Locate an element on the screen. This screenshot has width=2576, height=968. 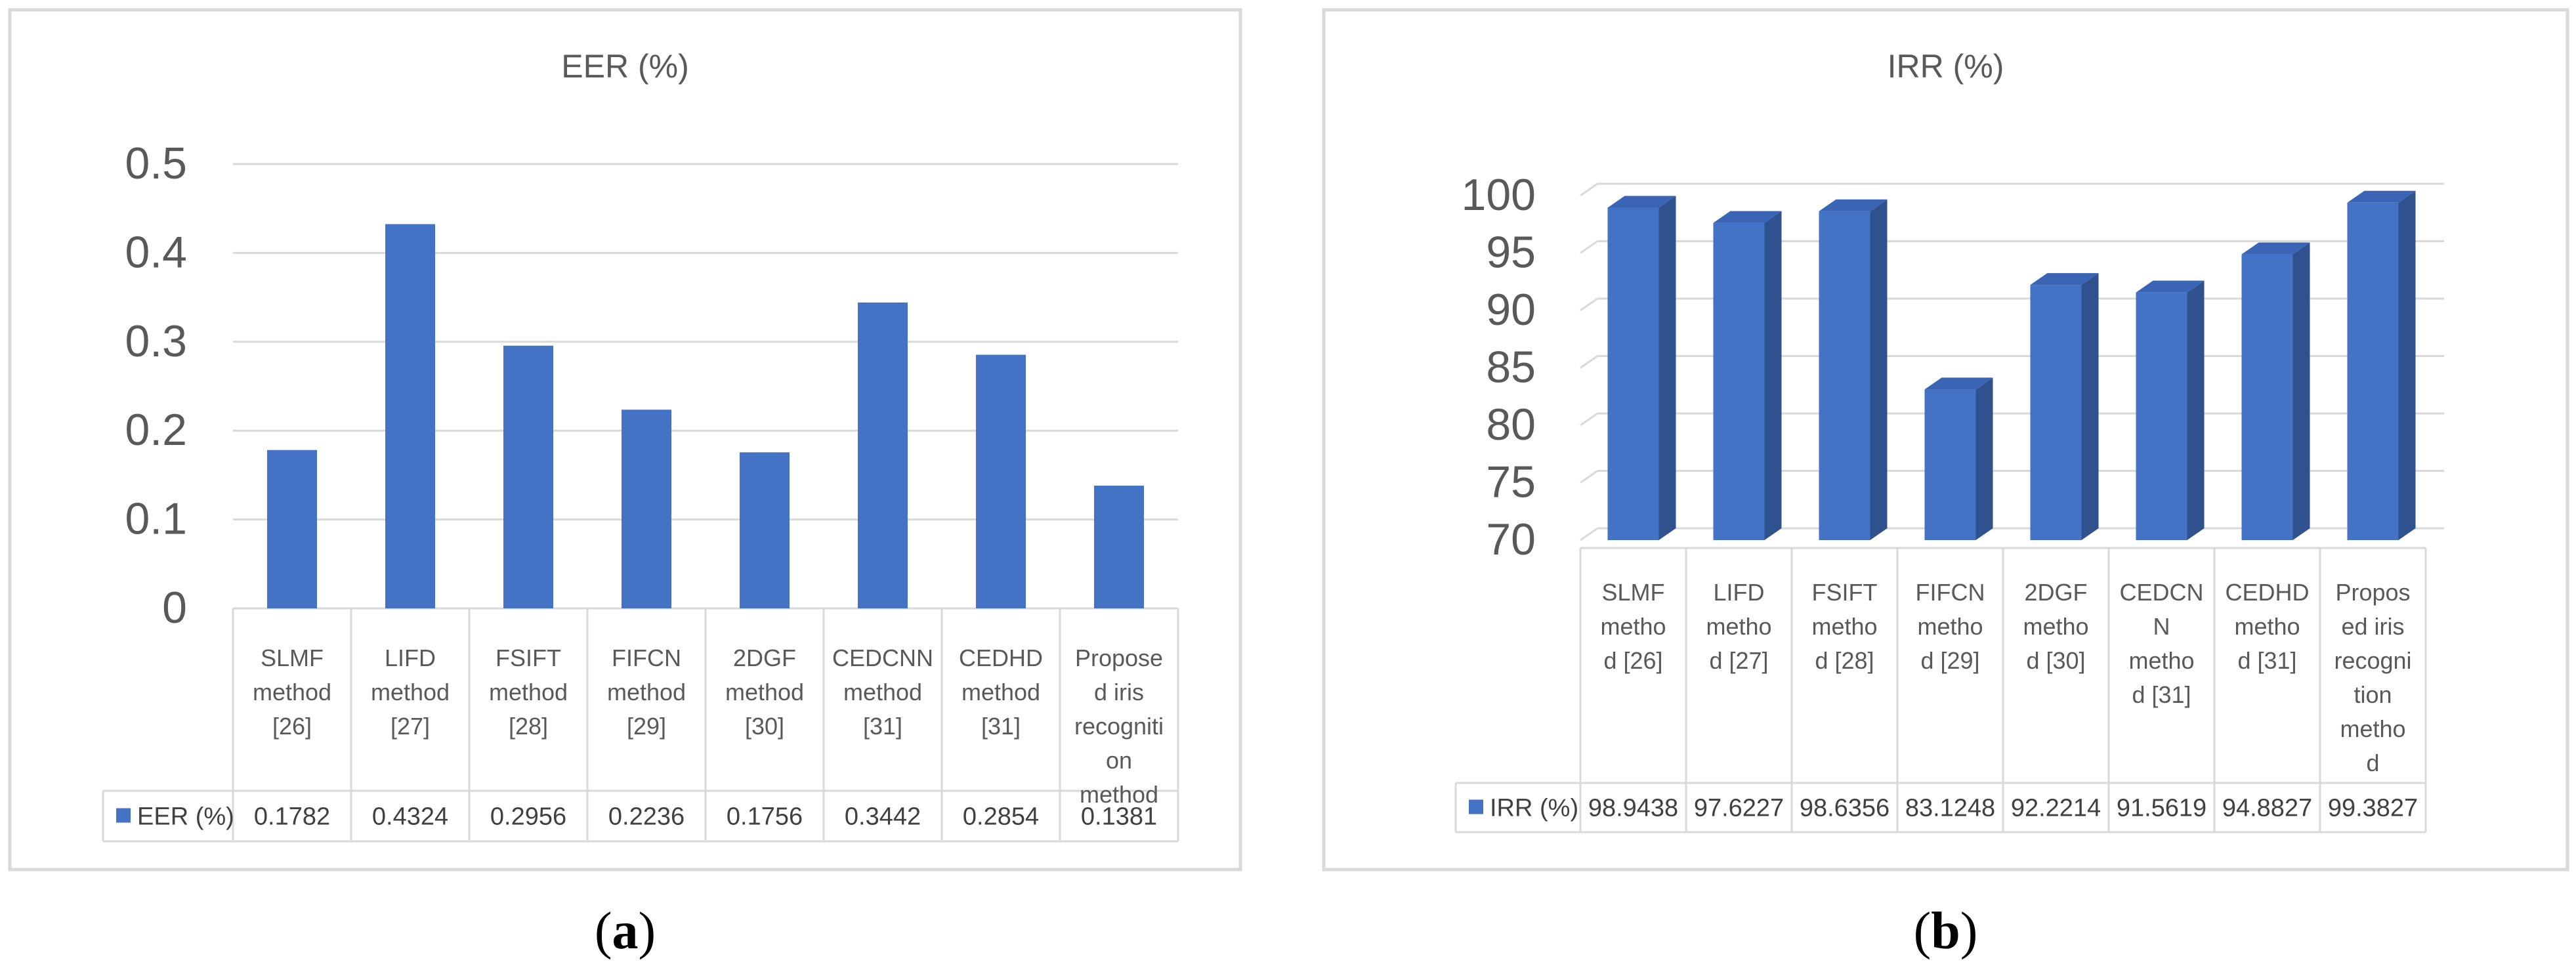
y-tick-label: 0.4 is located at coordinates (156, 252).